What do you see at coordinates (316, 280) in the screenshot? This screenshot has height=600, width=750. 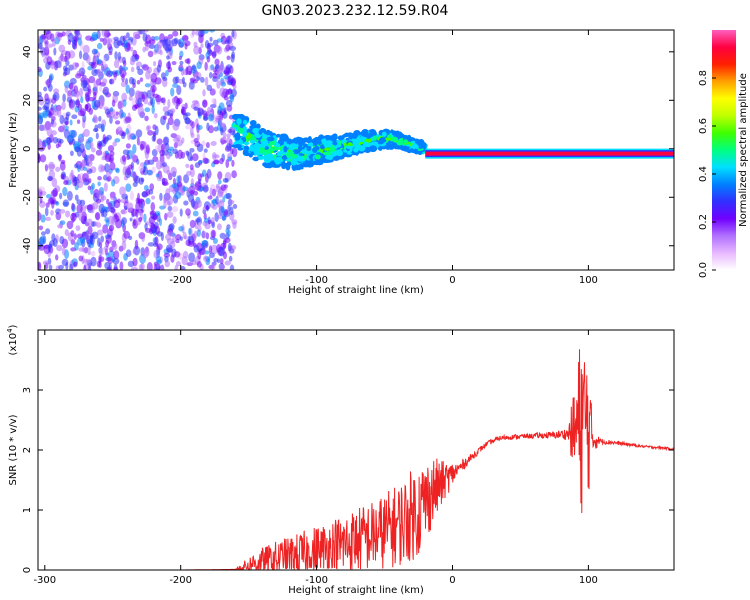 I see `spectrogram-x-tick-label: -100` at bounding box center [316, 280].